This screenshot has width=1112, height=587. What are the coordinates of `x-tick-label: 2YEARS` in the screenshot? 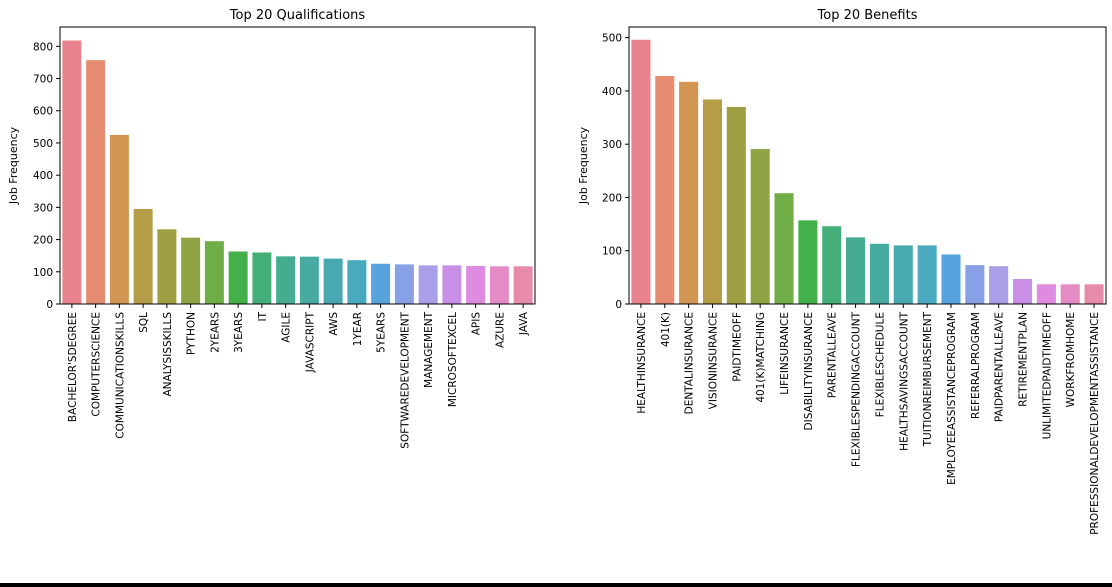 It's located at (215, 332).